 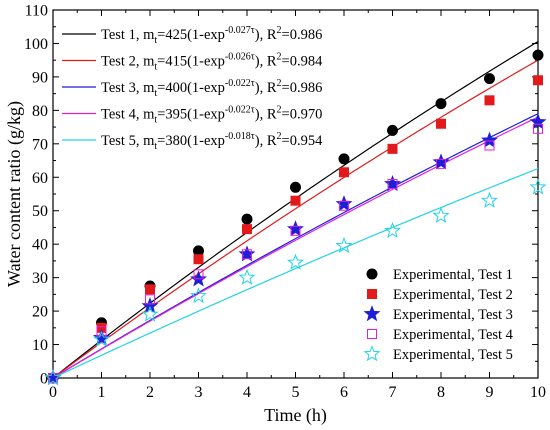 What do you see at coordinates (53, 392) in the screenshot?
I see `x-tick-label: 0` at bounding box center [53, 392].